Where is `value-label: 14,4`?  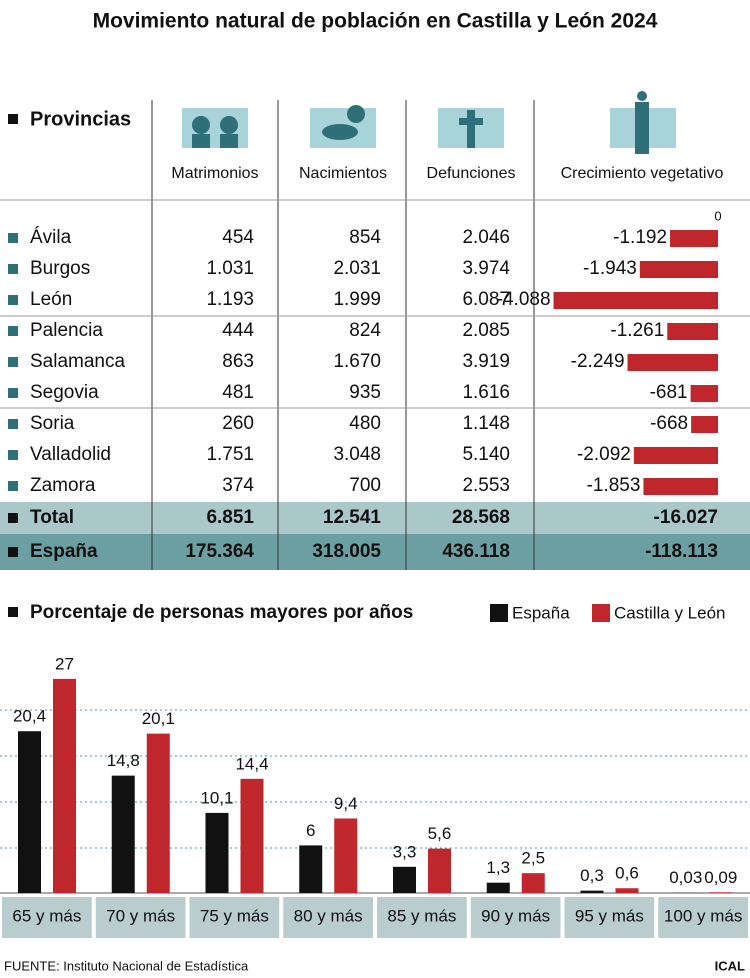
value-label: 14,4 is located at coordinates (251, 763).